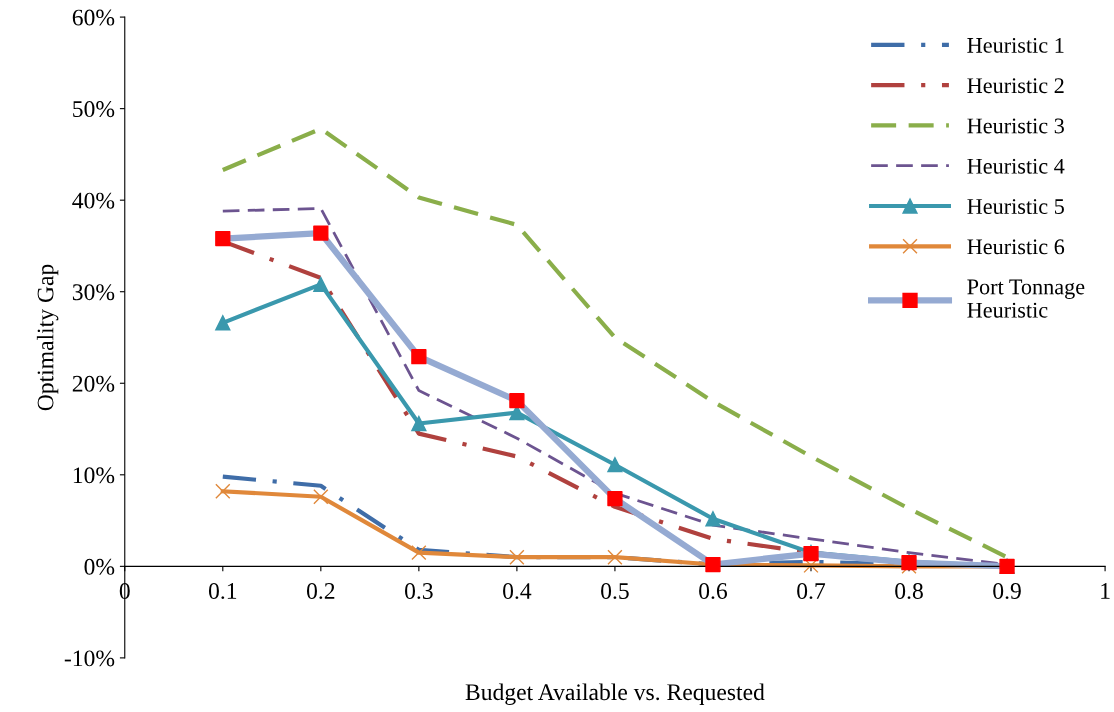  I want to click on y-tick-label: 40%, so click(93, 200).